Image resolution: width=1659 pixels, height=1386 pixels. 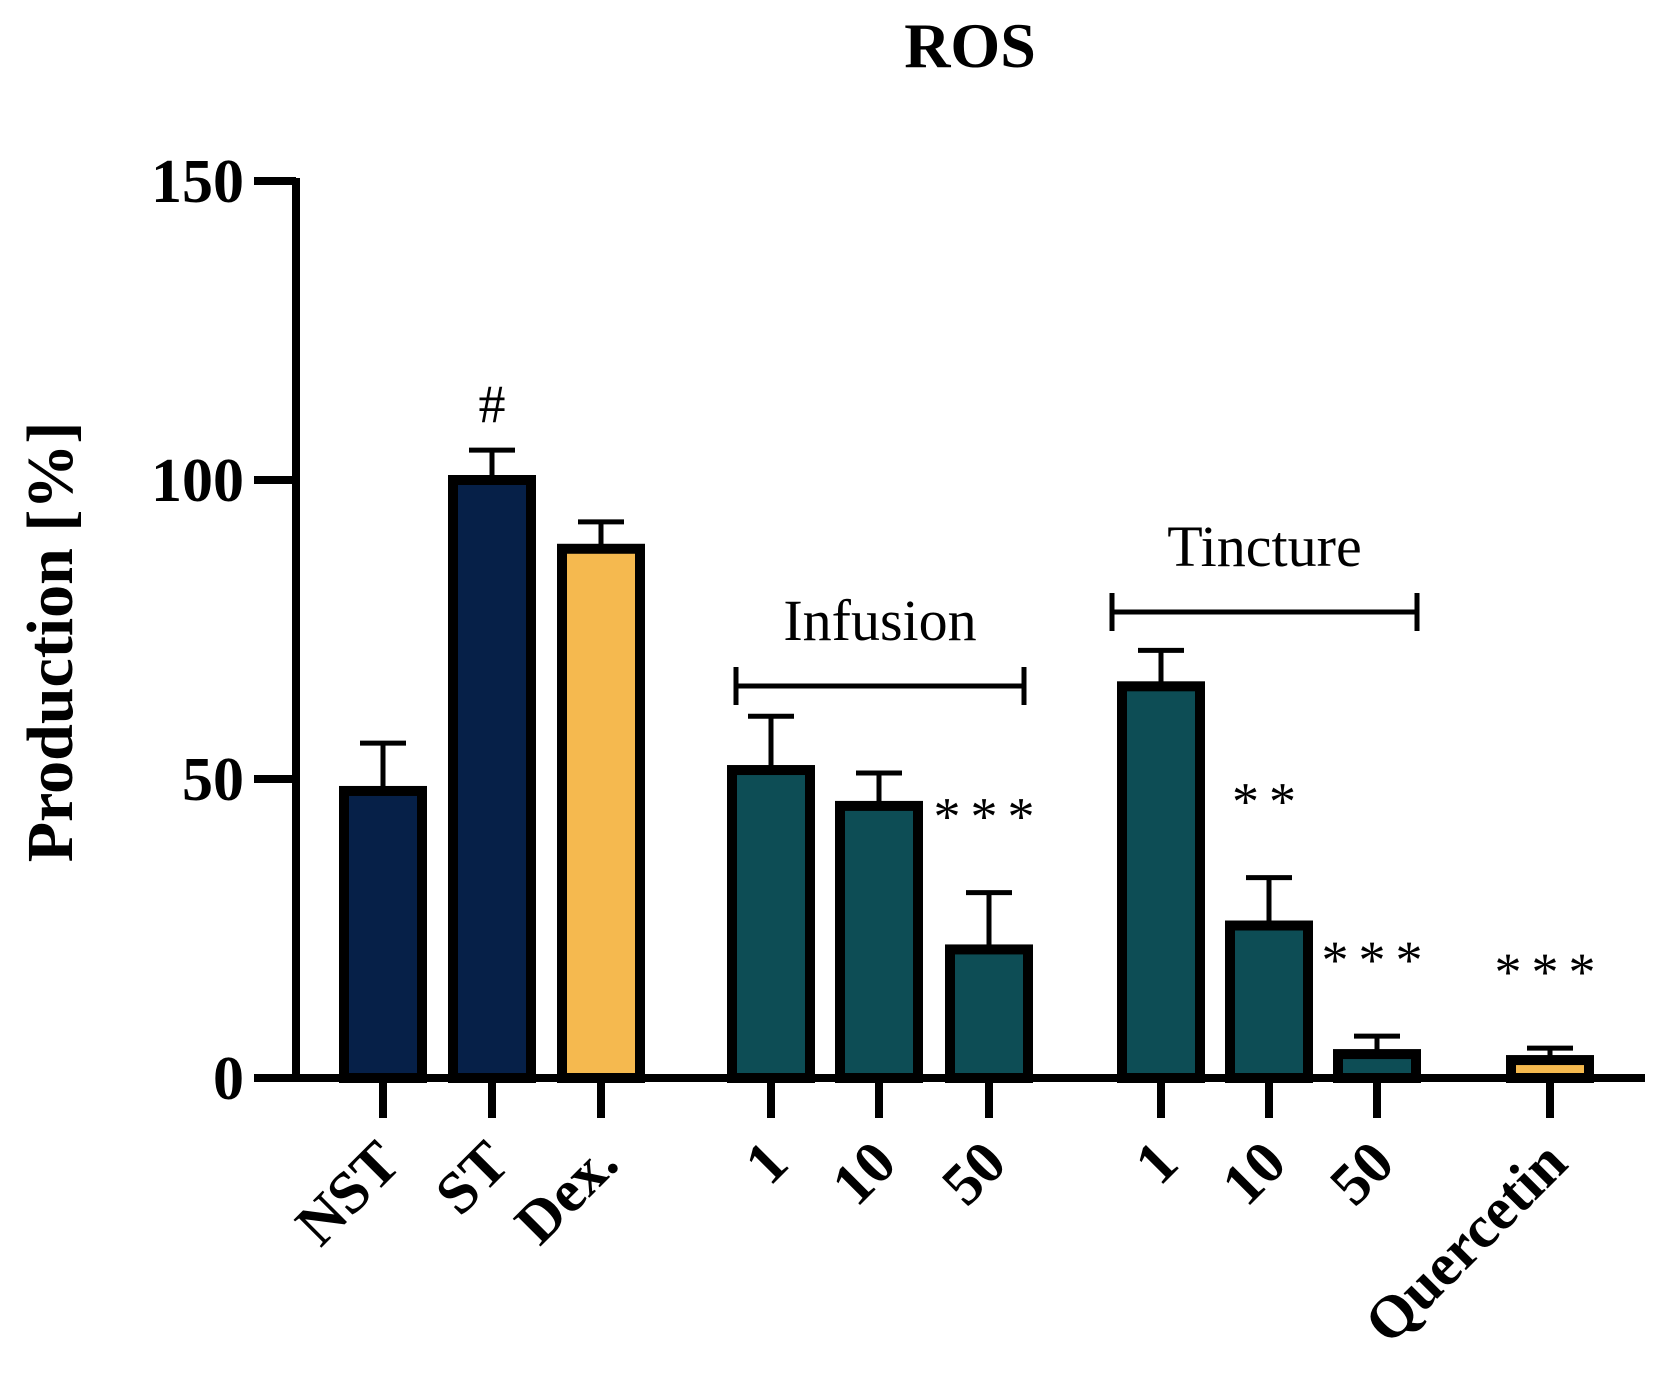 I want to click on y-tick-label: 100, so click(x=197, y=481).